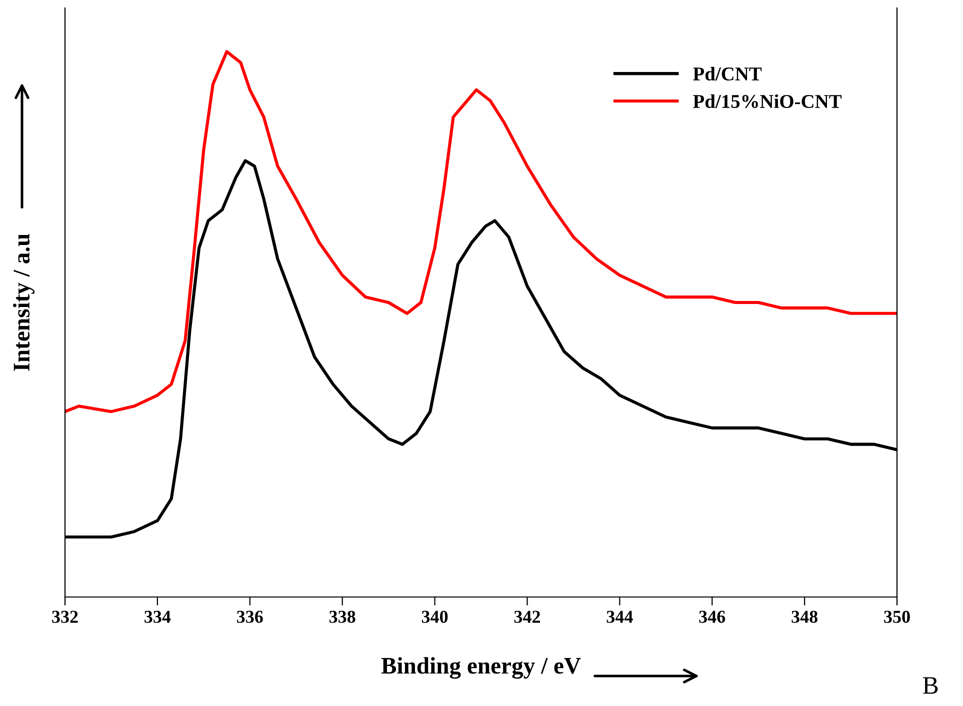  What do you see at coordinates (712, 616) in the screenshot?
I see `x-tick-label: 346` at bounding box center [712, 616].